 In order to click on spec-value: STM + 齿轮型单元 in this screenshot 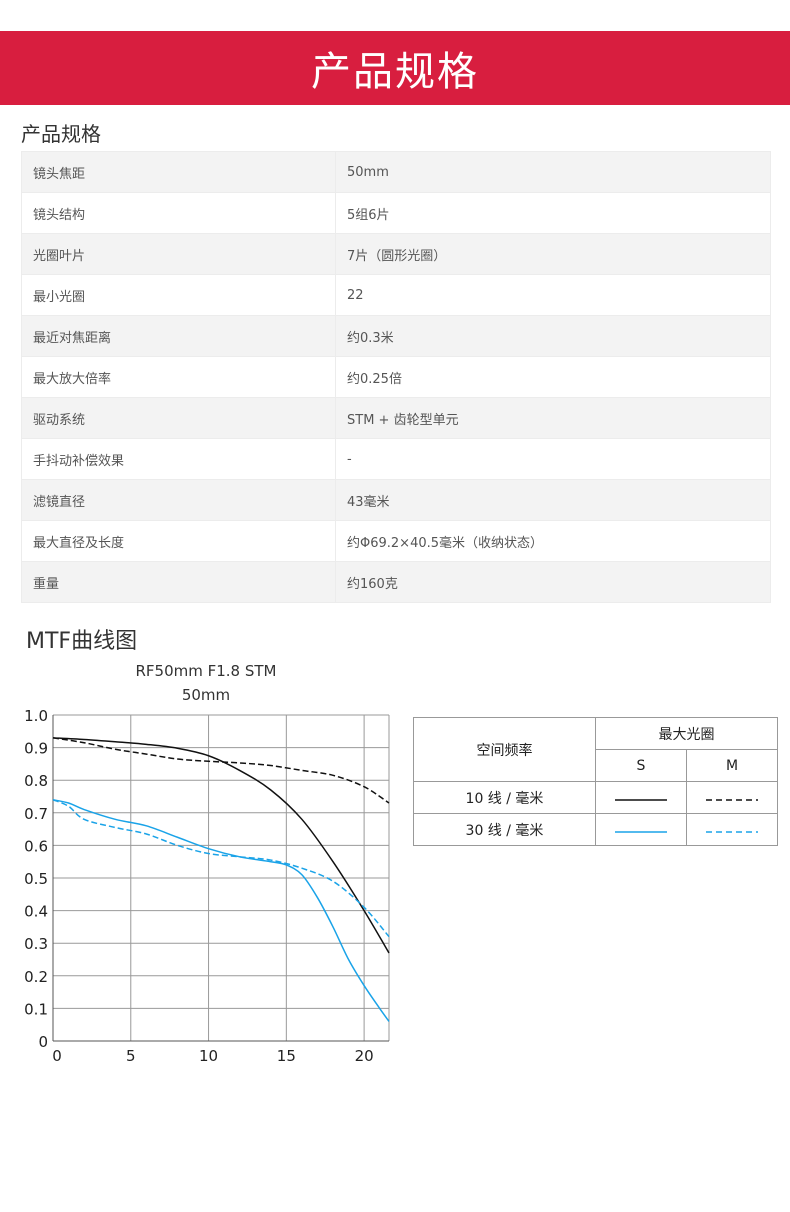, I will do `click(553, 418)`.